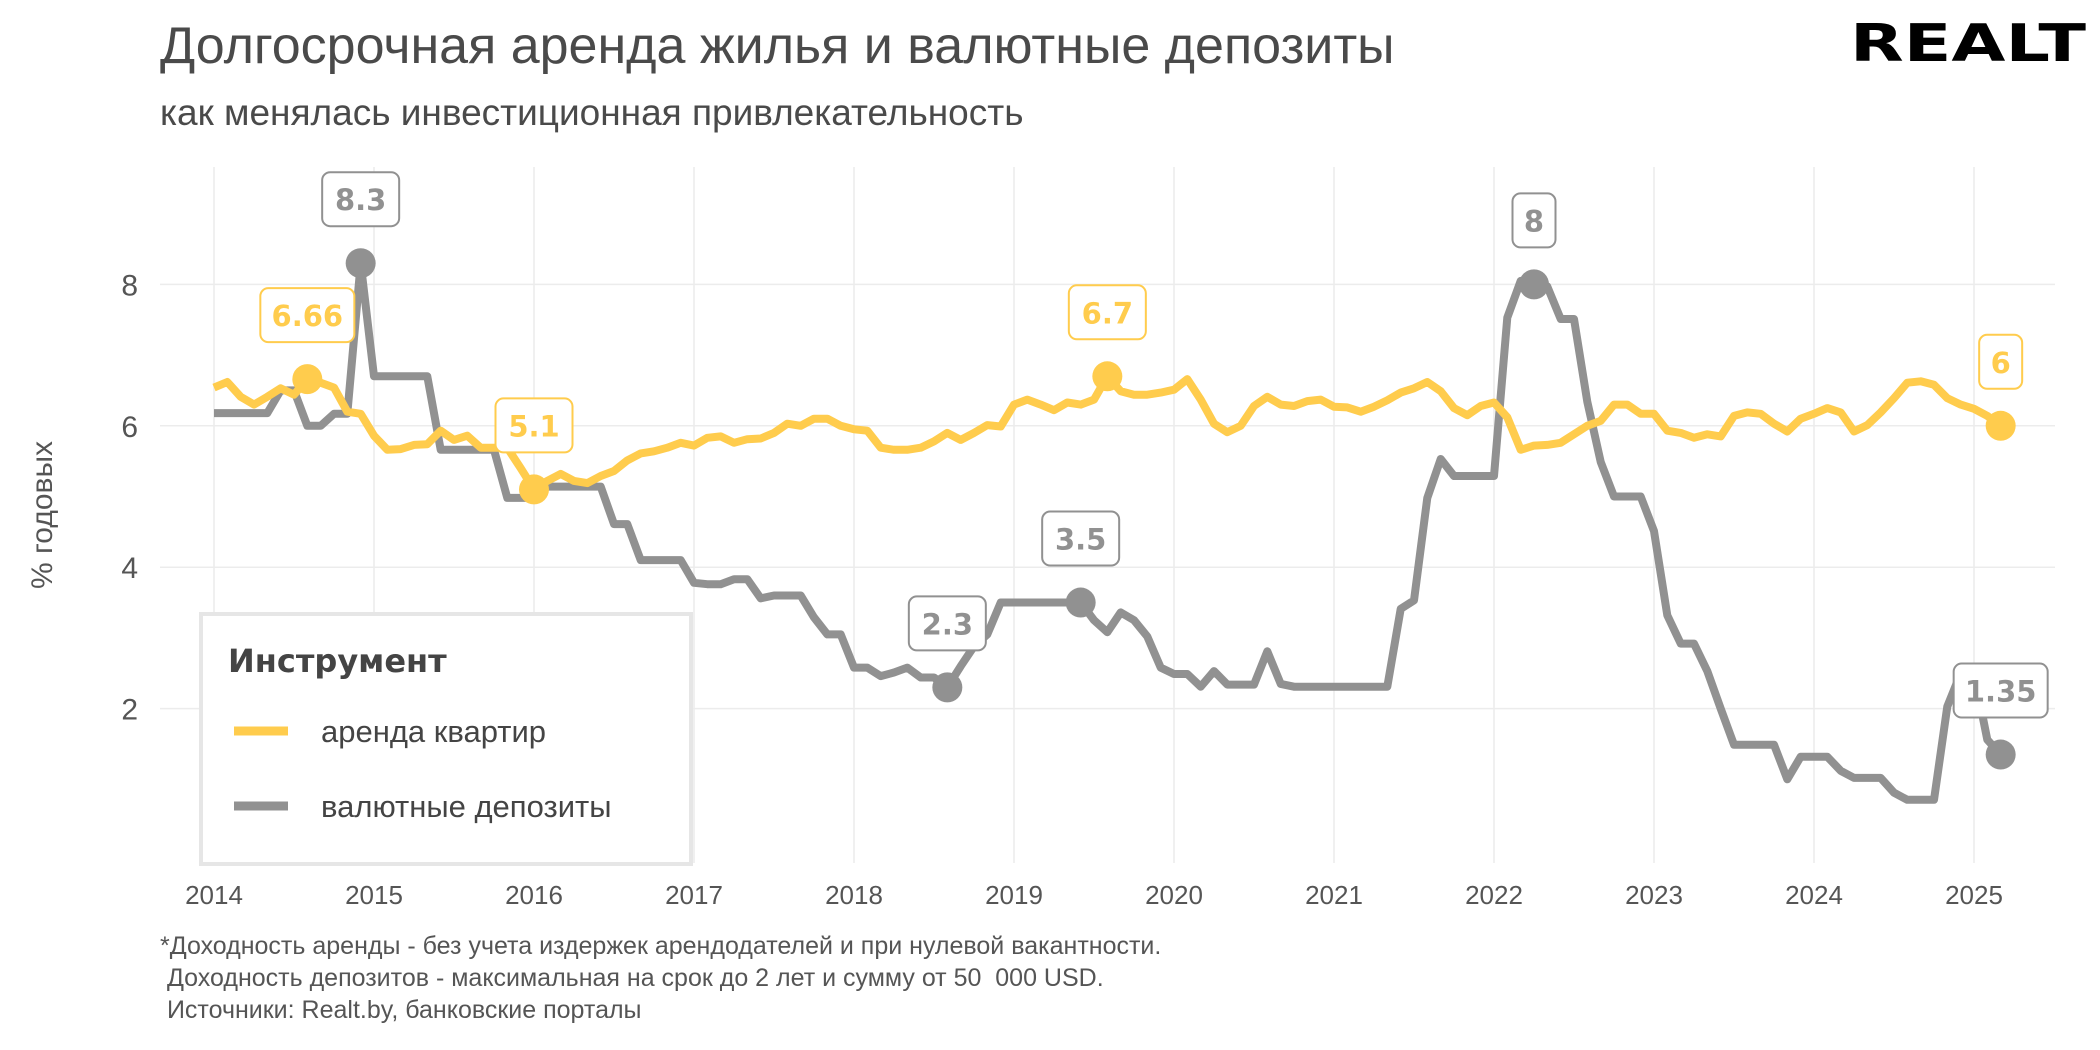 The height and width of the screenshot is (1050, 2100). Describe the element at coordinates (1014, 895) in the screenshot. I see `x-tick-label: 2019` at that location.